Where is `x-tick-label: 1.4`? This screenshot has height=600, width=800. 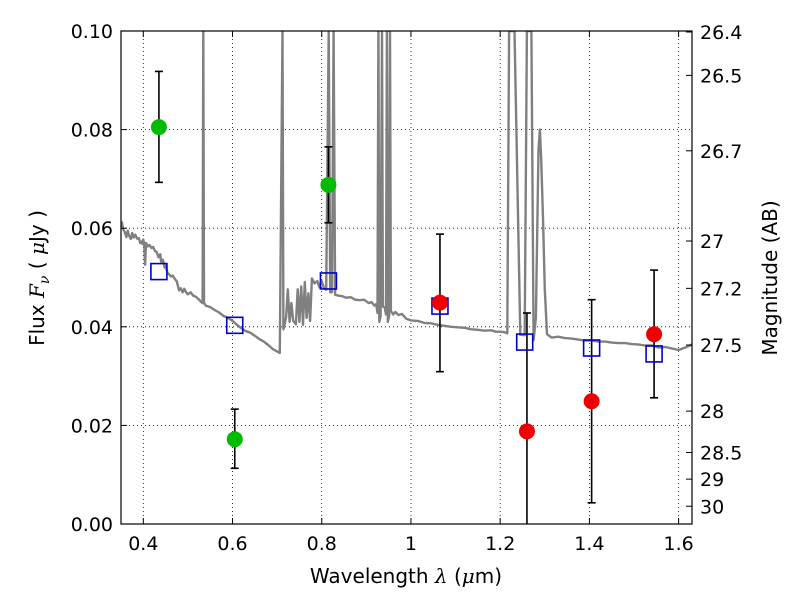 x-tick-label: 1.4 is located at coordinates (589, 544).